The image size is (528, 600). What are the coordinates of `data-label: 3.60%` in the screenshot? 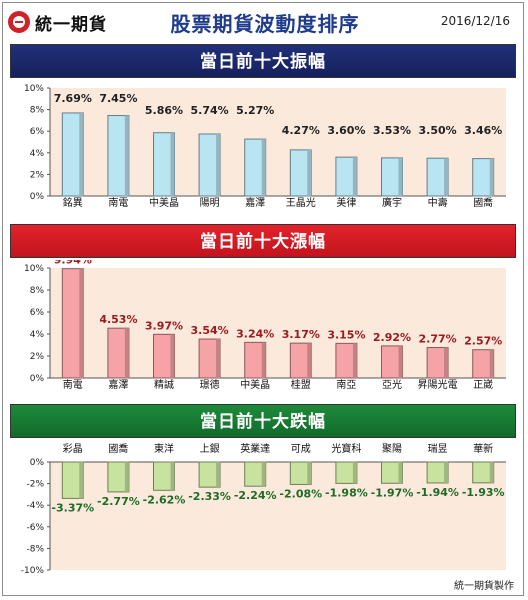 It's located at (346, 130).